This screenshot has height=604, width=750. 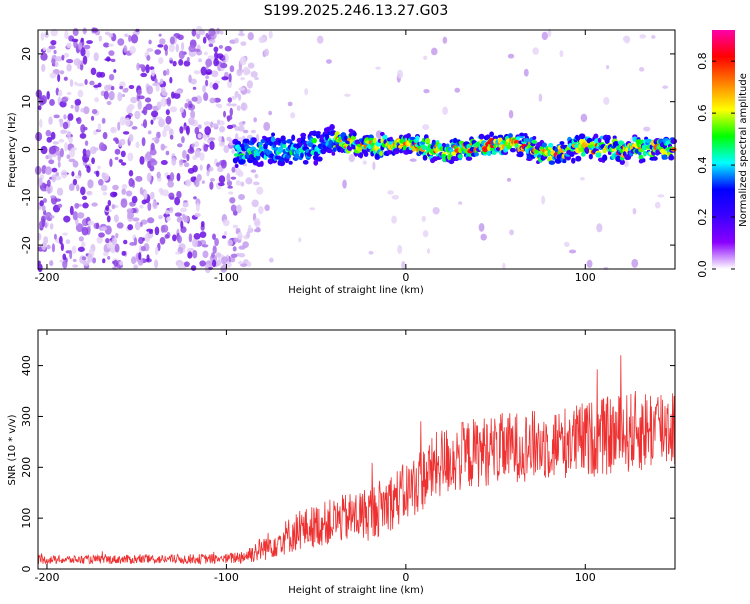 What do you see at coordinates (405, 577) in the screenshot?
I see `x-tick-label: 0` at bounding box center [405, 577].